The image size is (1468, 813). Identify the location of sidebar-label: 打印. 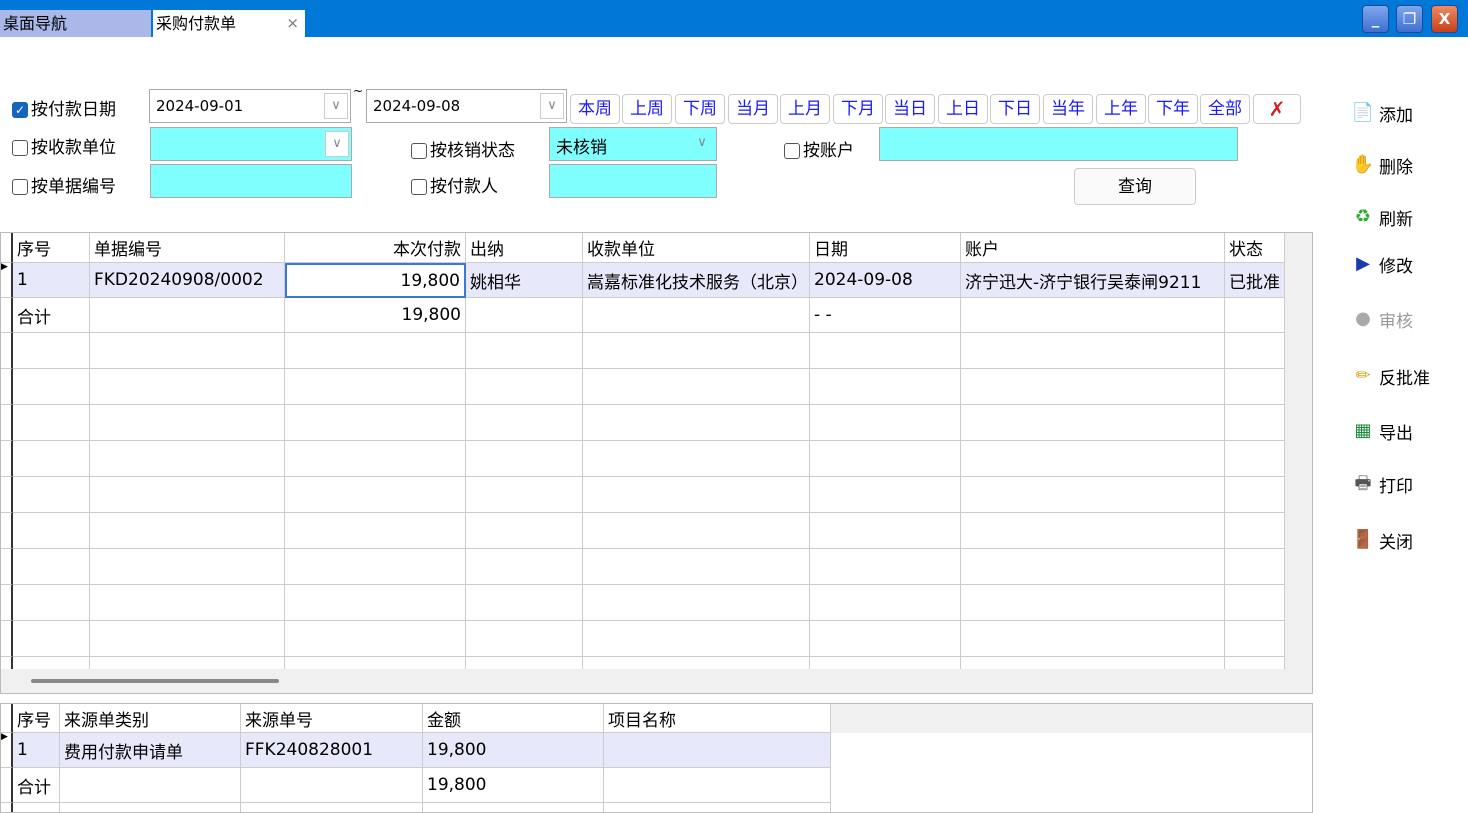
(1396, 486).